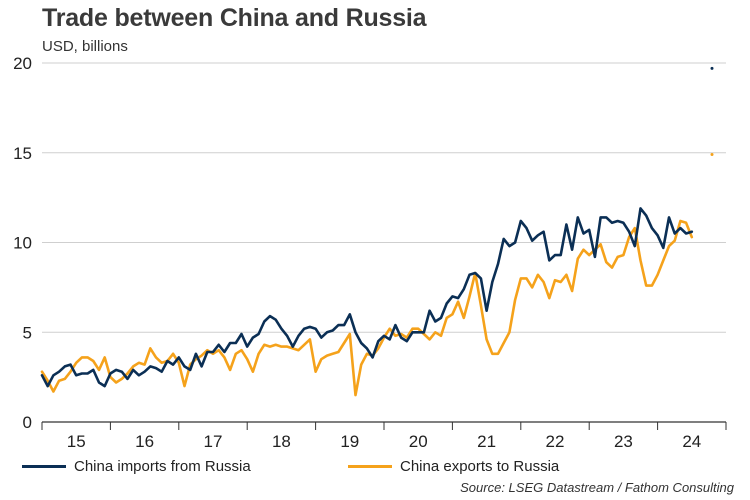  What do you see at coordinates (22, 63) in the screenshot?
I see `y-tick-label-20: 20` at bounding box center [22, 63].